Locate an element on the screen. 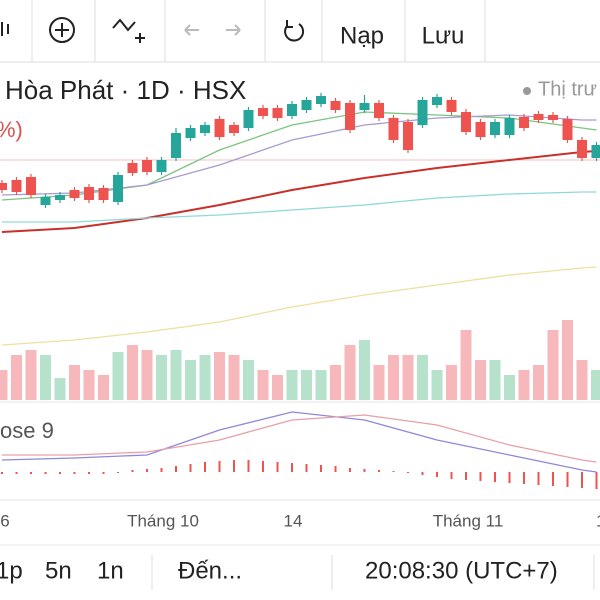 This screenshot has height=600, width=600. indicator-label: ose 9 is located at coordinates (27, 430).